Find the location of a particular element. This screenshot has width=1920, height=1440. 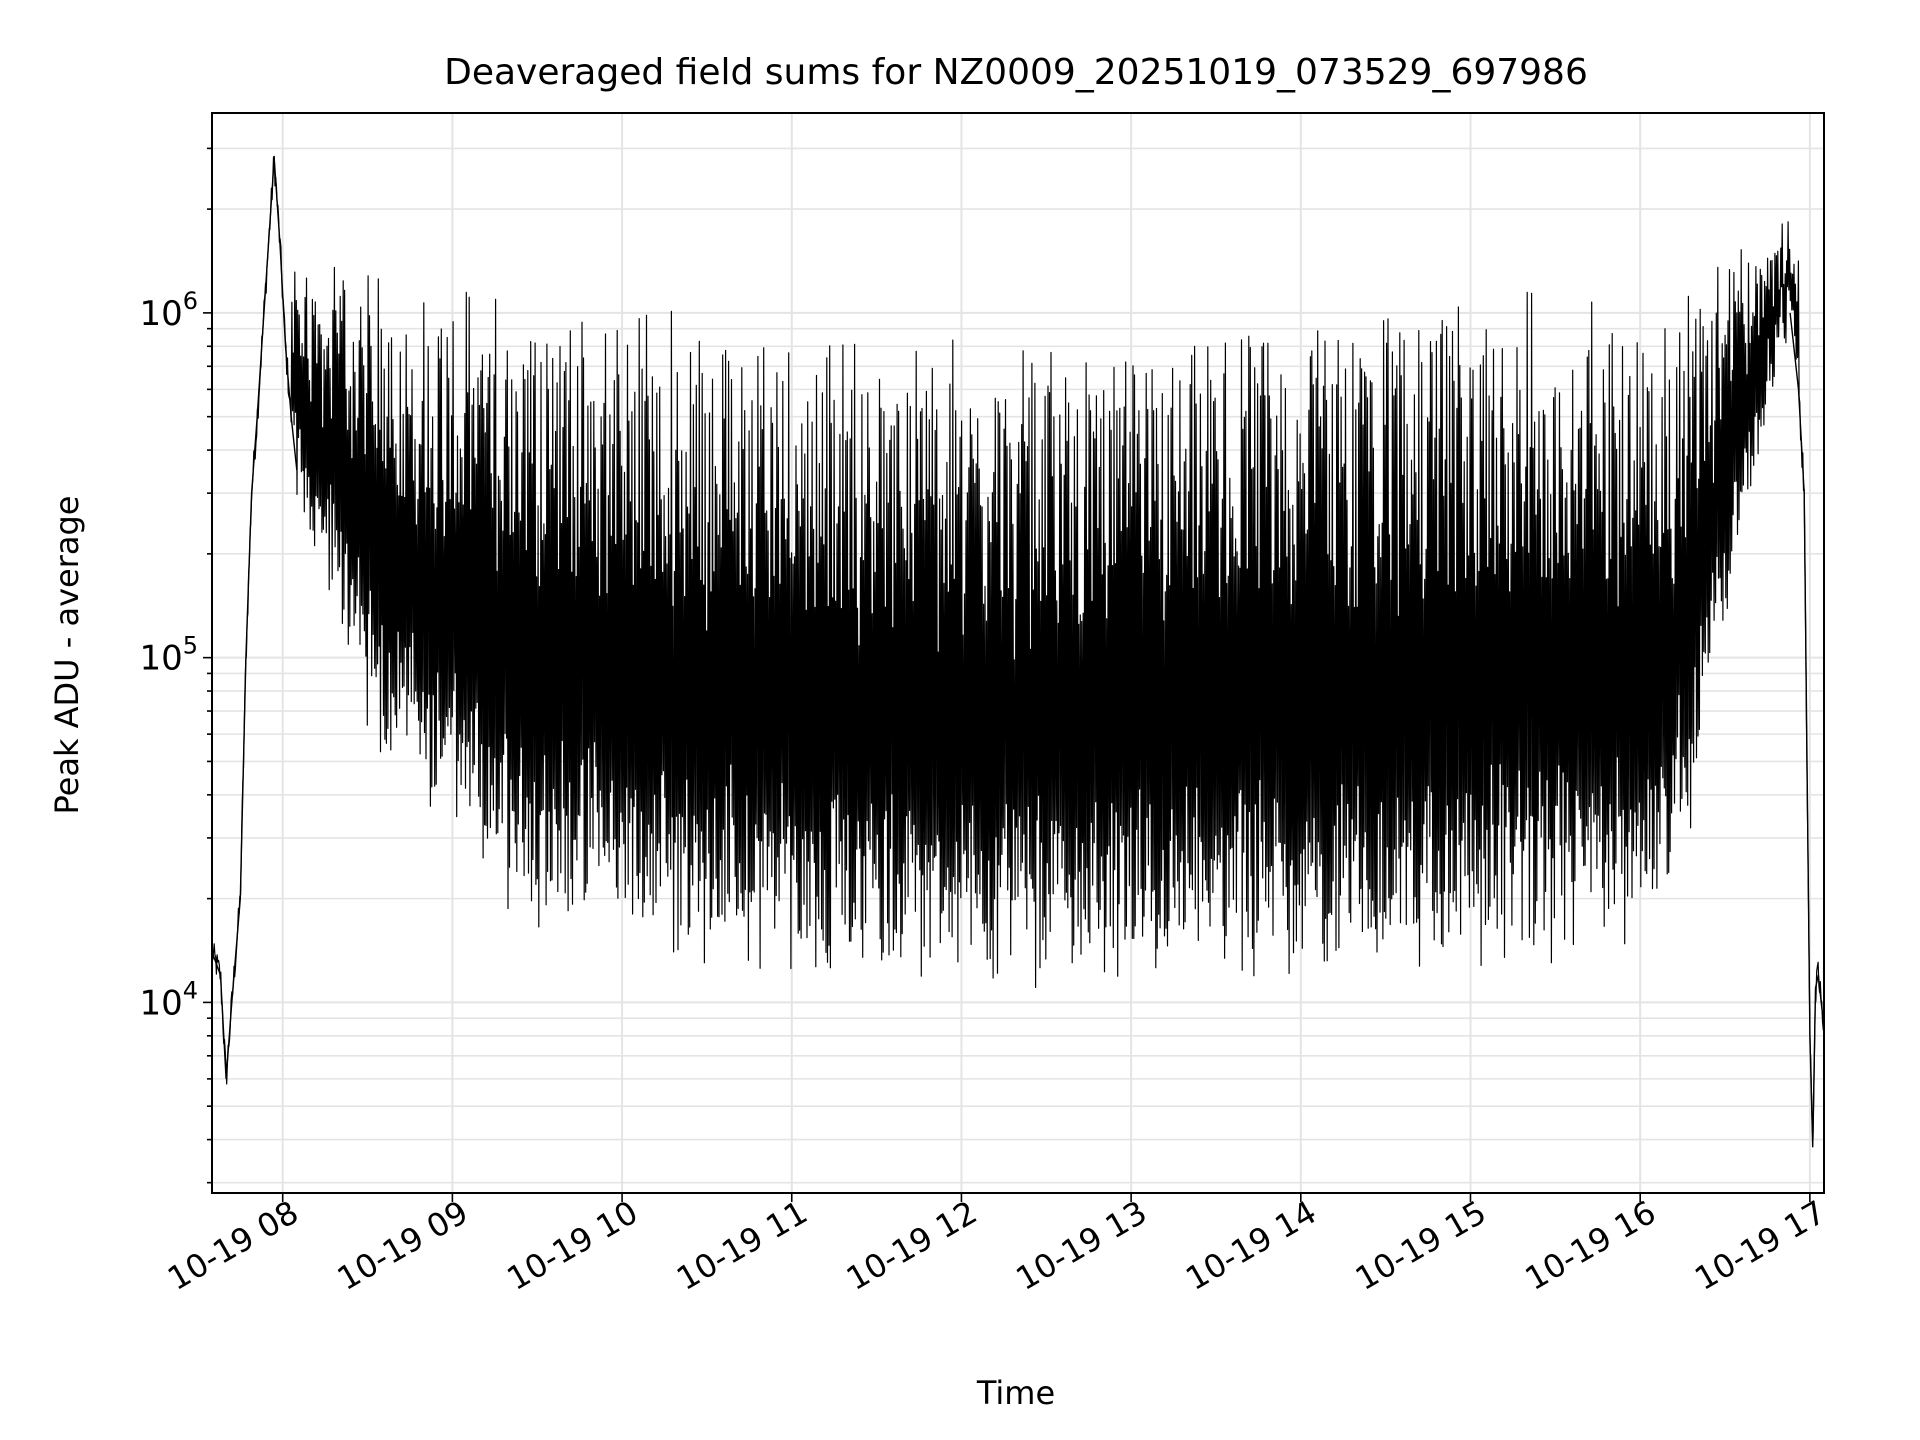

x-axis-label: Time is located at coordinates (1015, 1393).